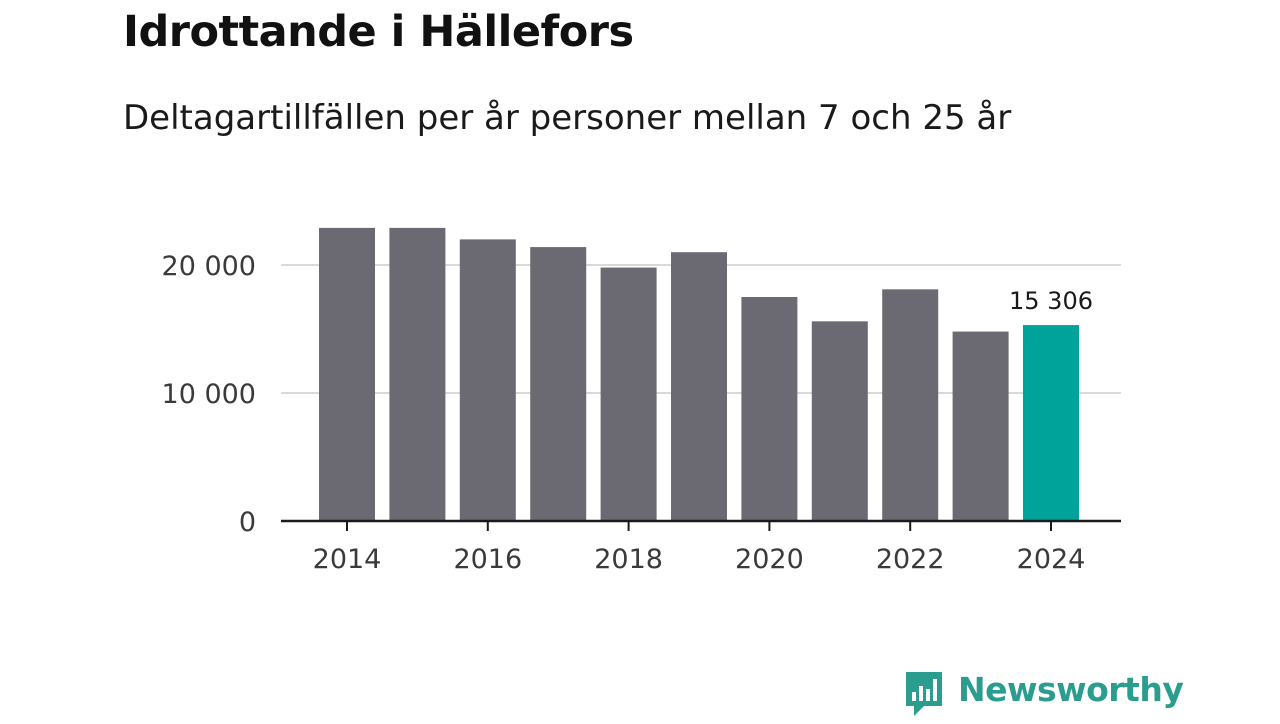 This screenshot has height=724, width=1280. Describe the element at coordinates (980, 426) in the screenshot. I see `bar-2023` at that location.